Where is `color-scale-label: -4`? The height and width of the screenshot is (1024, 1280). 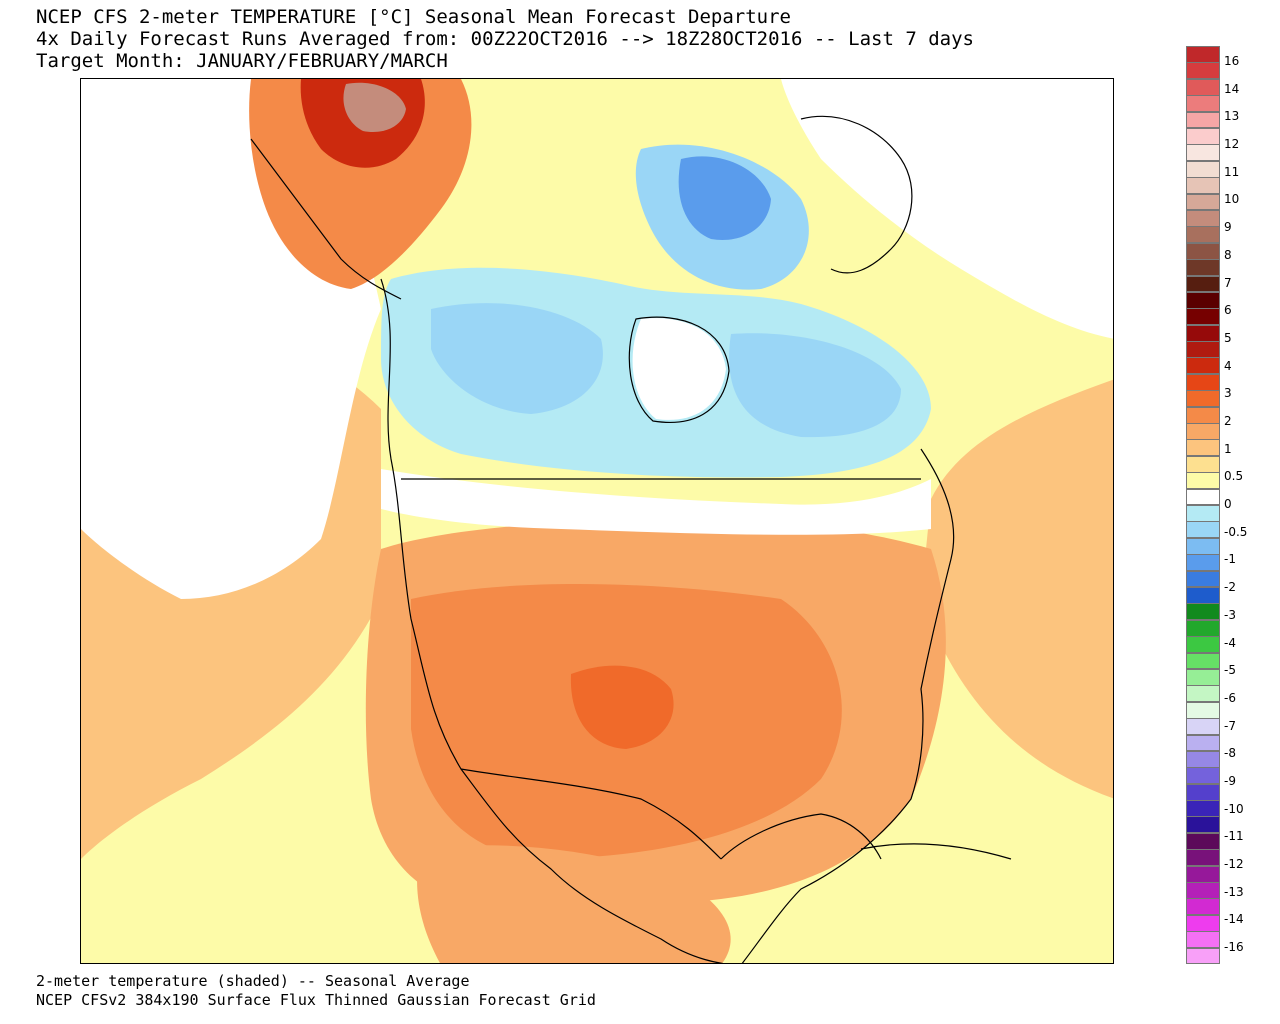
color-scale-label: -4 is located at coordinates (1230, 642).